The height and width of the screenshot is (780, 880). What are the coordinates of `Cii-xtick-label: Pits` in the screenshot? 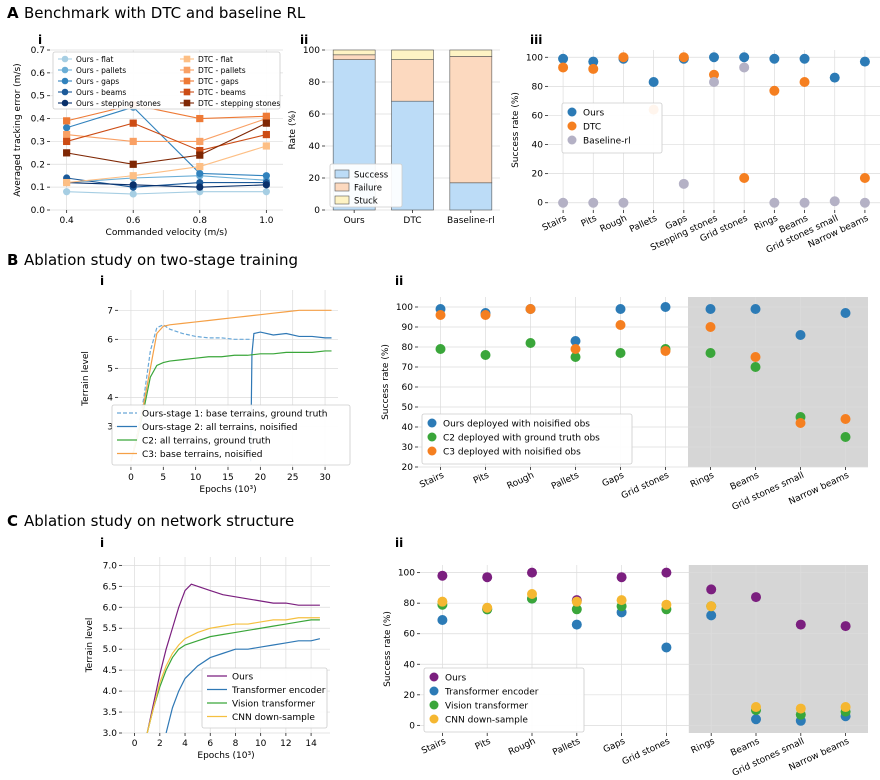 It's located at (483, 745).